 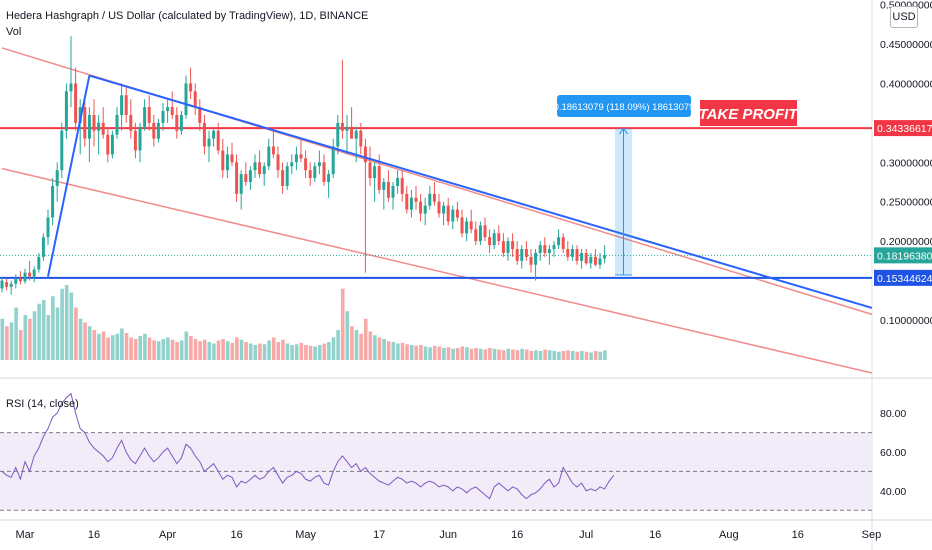 What do you see at coordinates (69, 176) in the screenshot?
I see `impulse-leg` at bounding box center [69, 176].